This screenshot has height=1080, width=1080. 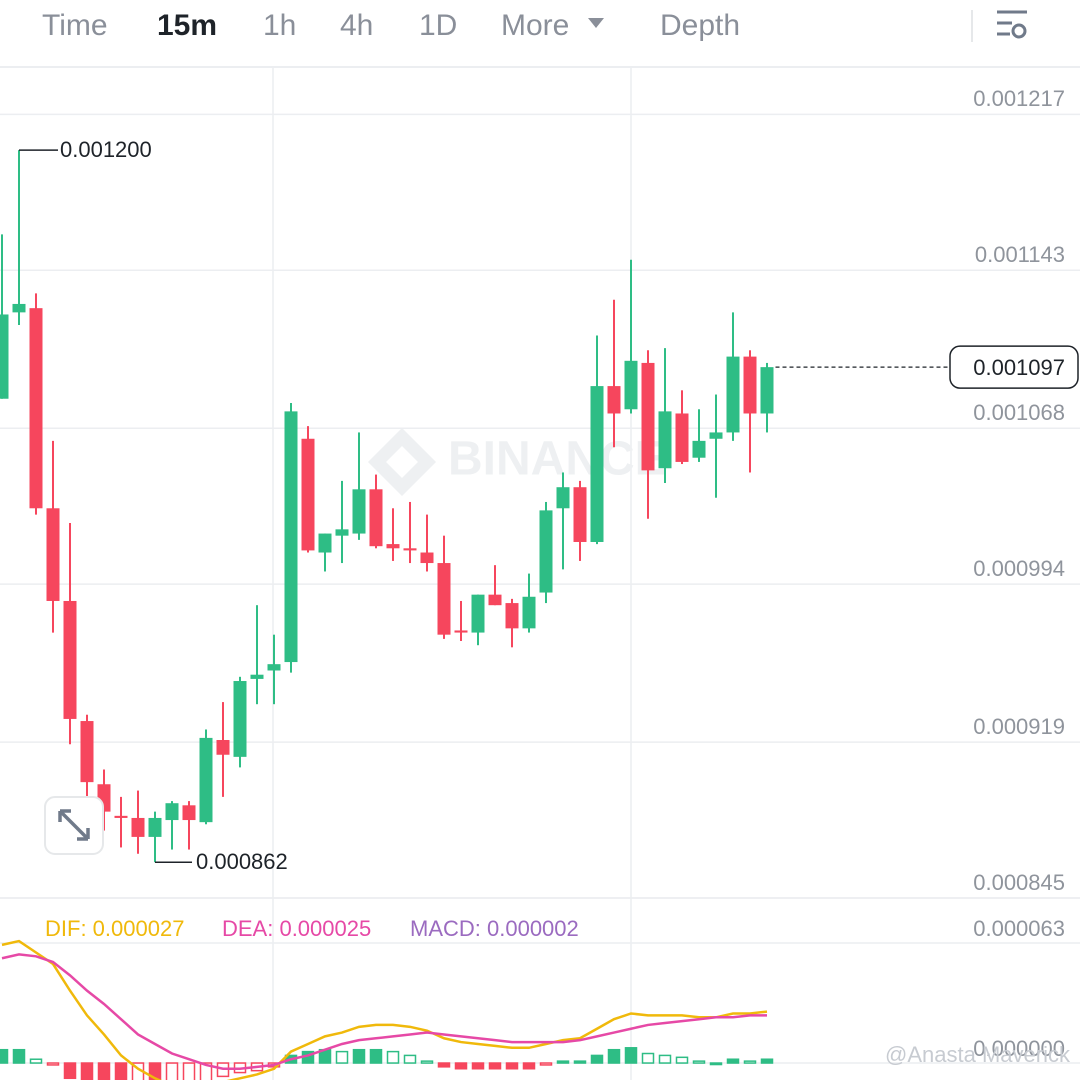 What do you see at coordinates (557, 459) in the screenshot?
I see `watermark: BINANCE` at bounding box center [557, 459].